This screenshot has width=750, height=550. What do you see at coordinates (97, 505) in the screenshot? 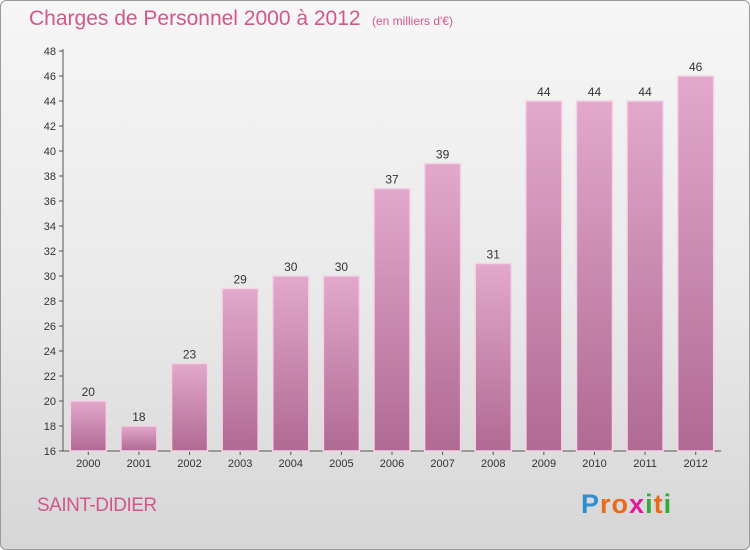
I see `commune-name: SAINT-DIDIER` at bounding box center [97, 505].